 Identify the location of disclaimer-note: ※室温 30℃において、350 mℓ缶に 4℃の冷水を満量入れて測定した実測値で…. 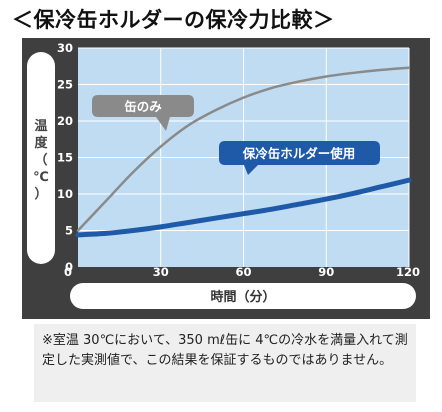
(225, 350).